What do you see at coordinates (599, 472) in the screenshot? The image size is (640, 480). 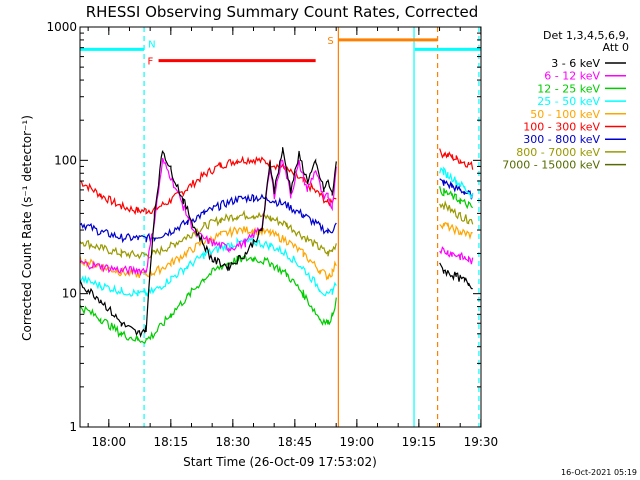 I see `timestamp: 16-Oct-2021 05:19` at bounding box center [599, 472].